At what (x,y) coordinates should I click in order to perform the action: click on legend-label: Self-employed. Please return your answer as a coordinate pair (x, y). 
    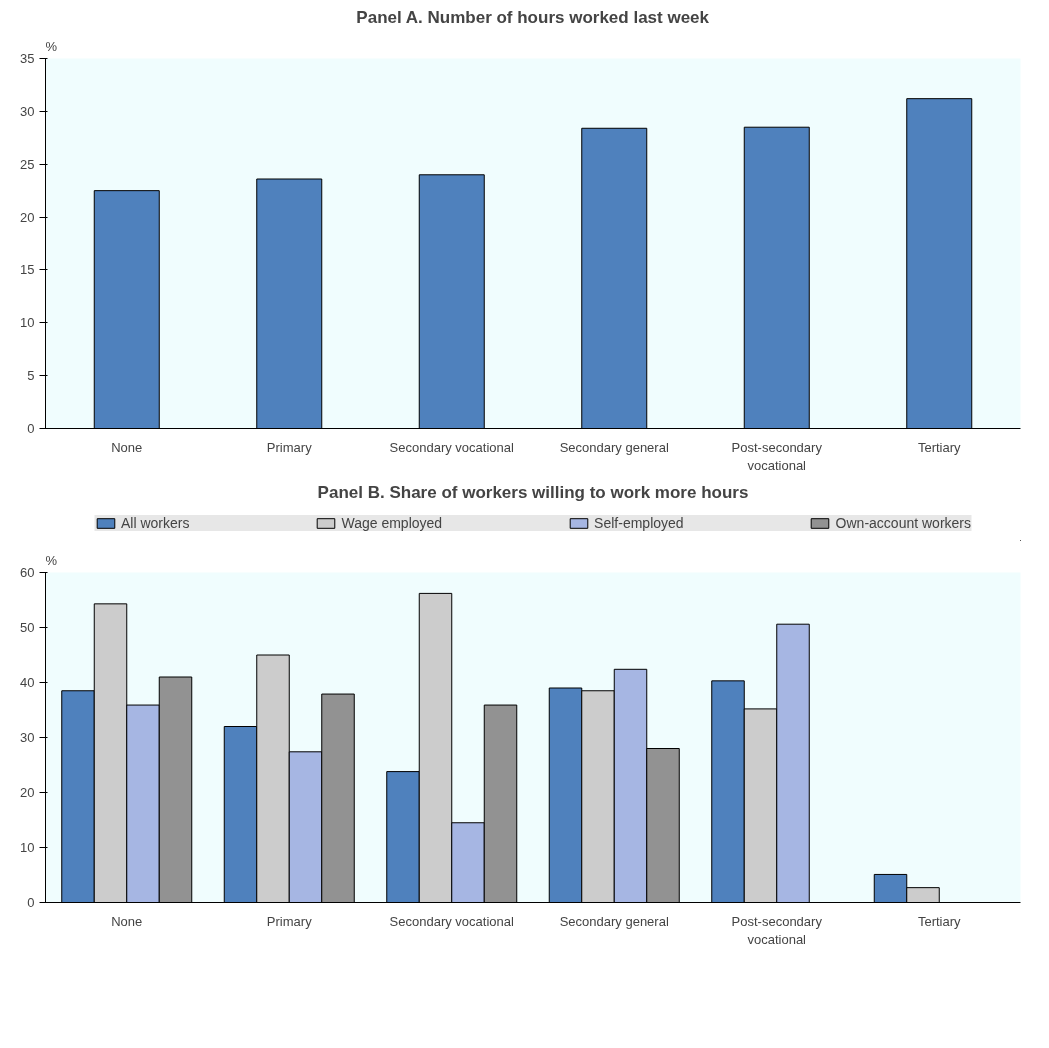
    Looking at the image, I should click on (639, 523).